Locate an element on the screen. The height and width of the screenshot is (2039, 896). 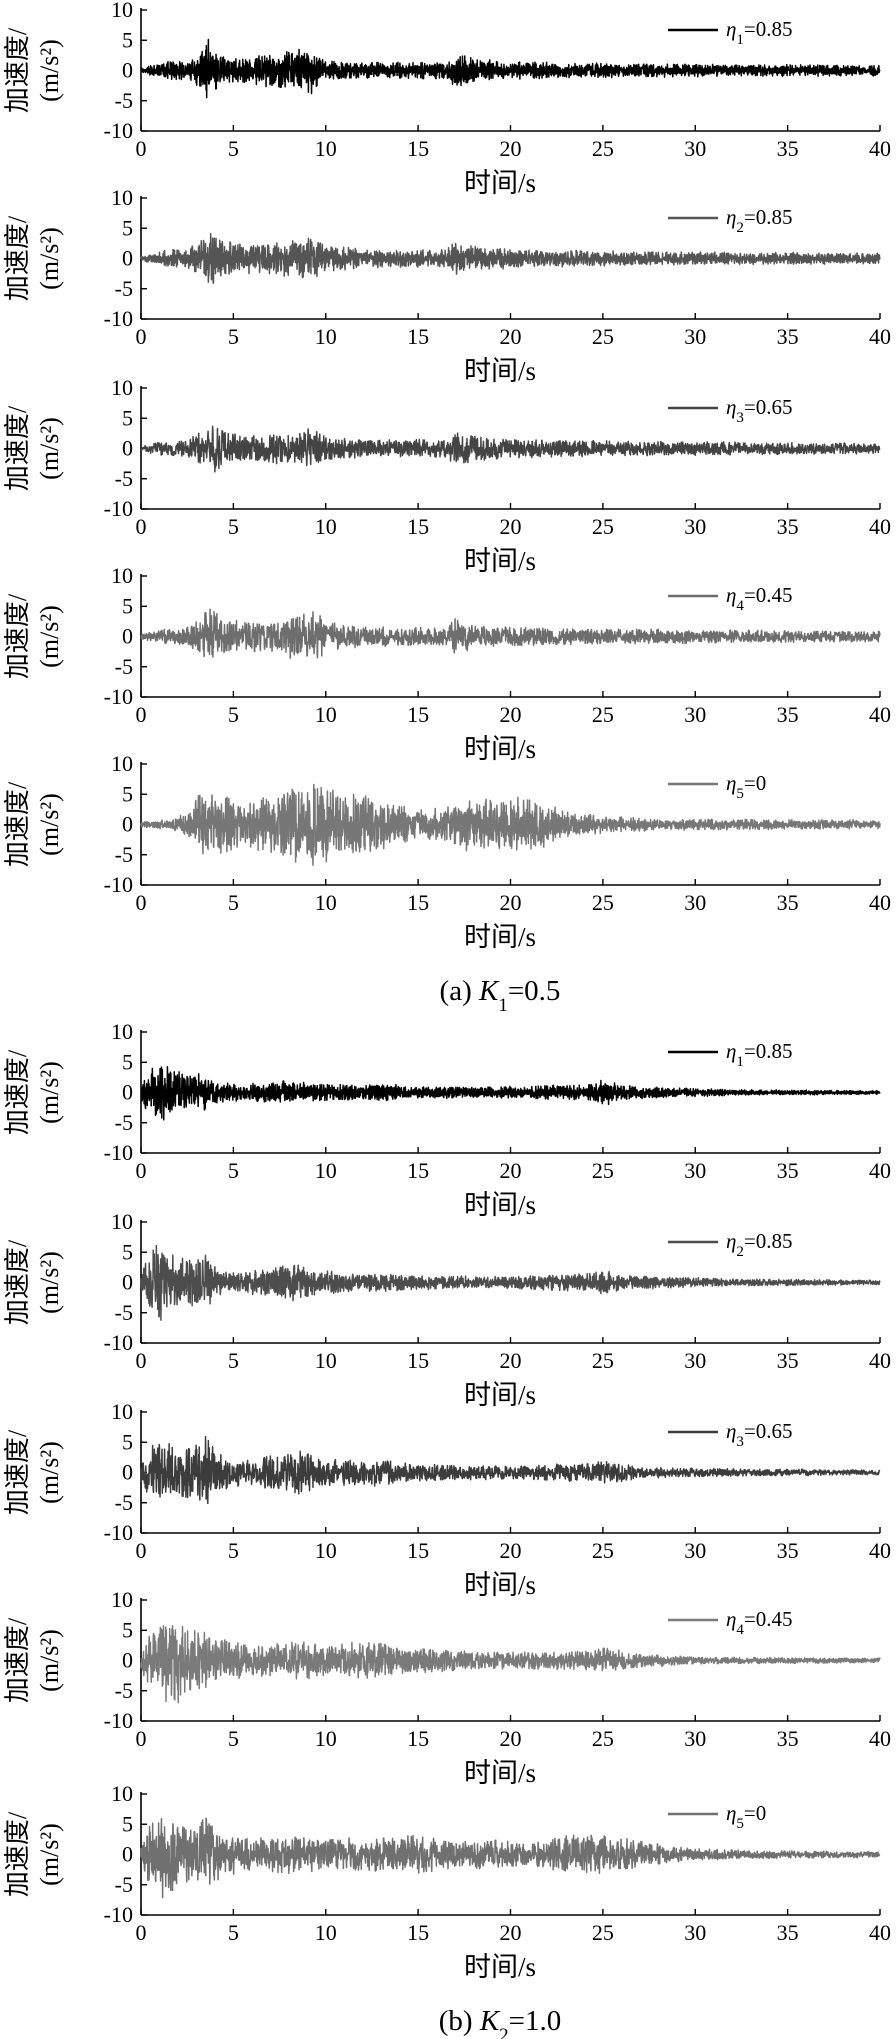
legend-label: η4=0.45 is located at coordinates (759, 598).